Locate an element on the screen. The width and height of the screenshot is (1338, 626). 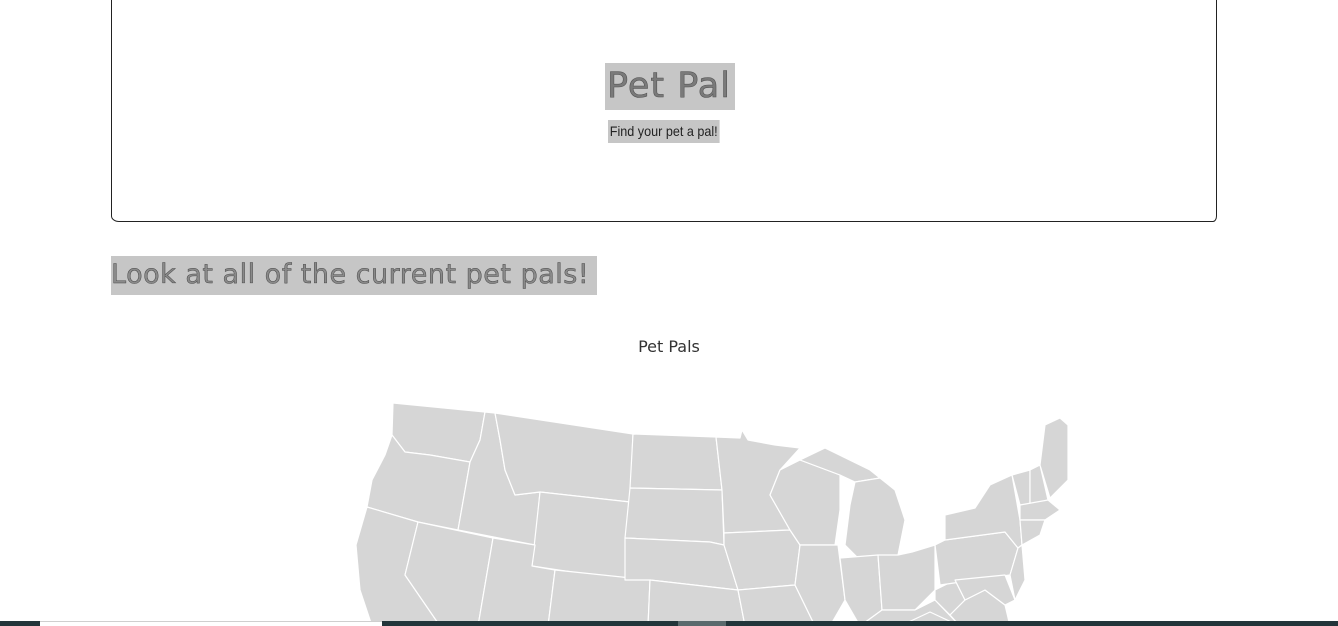
state-iowa is located at coordinates (762, 560).